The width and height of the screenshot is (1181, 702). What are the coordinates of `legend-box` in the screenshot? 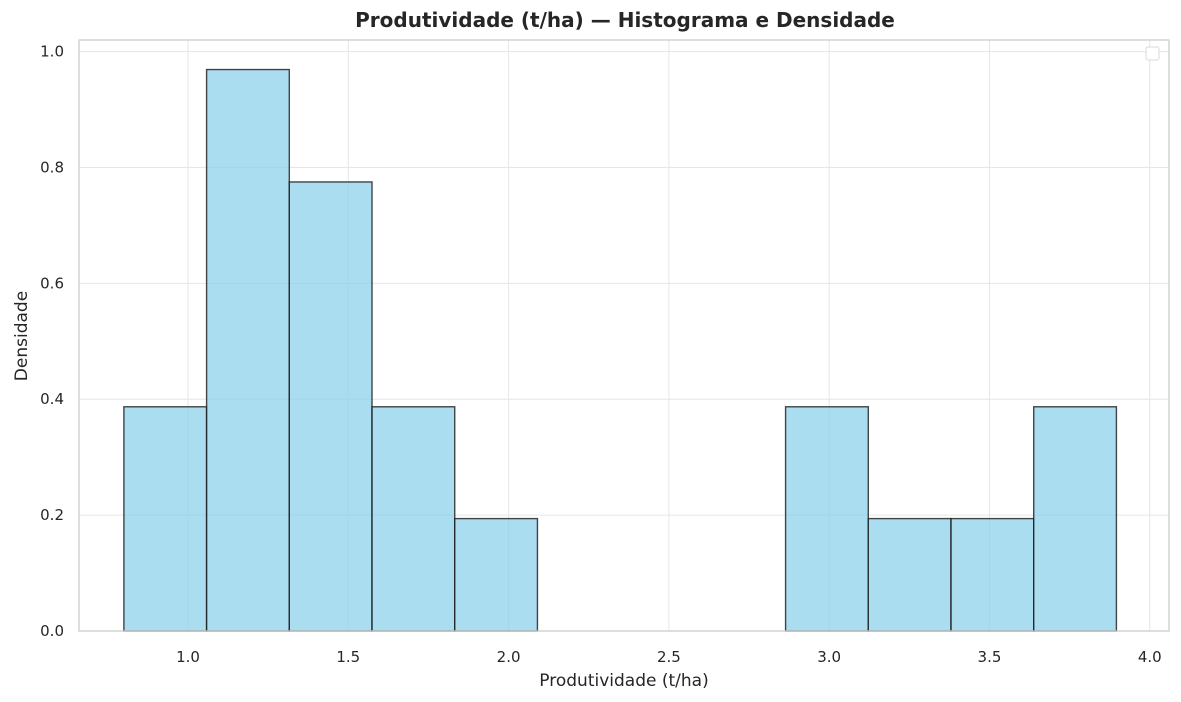 It's located at (1152, 53).